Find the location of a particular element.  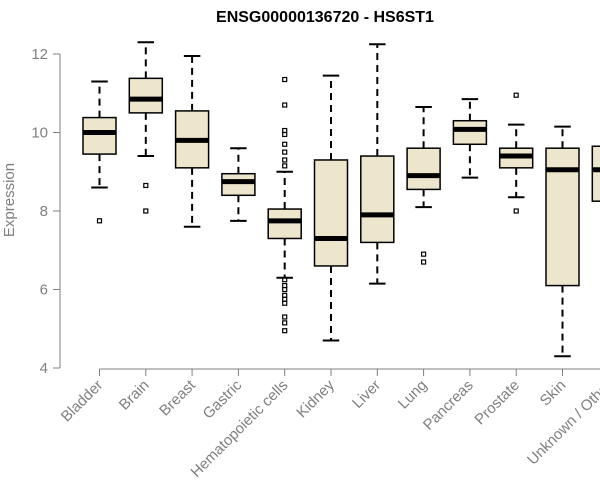

y-tick-label: 12 is located at coordinates (39, 54).